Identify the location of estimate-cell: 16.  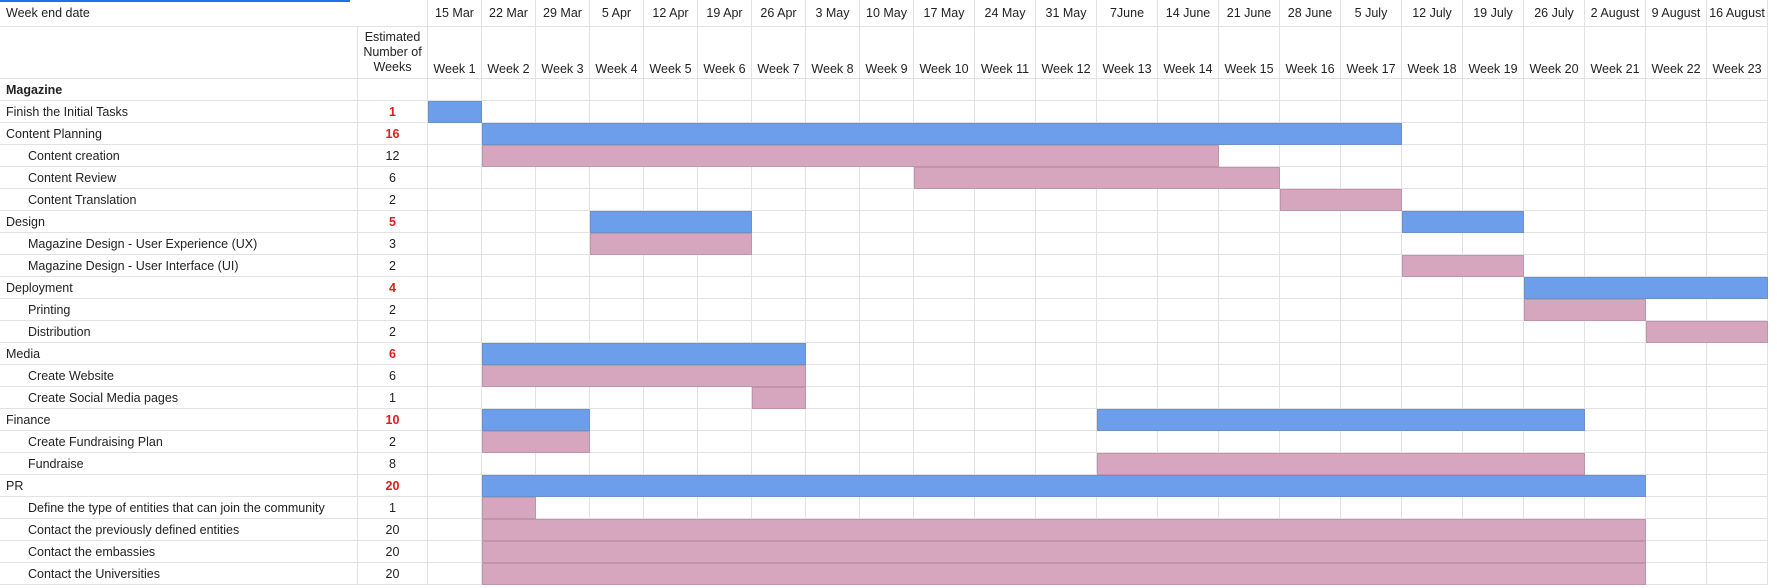
(393, 134).